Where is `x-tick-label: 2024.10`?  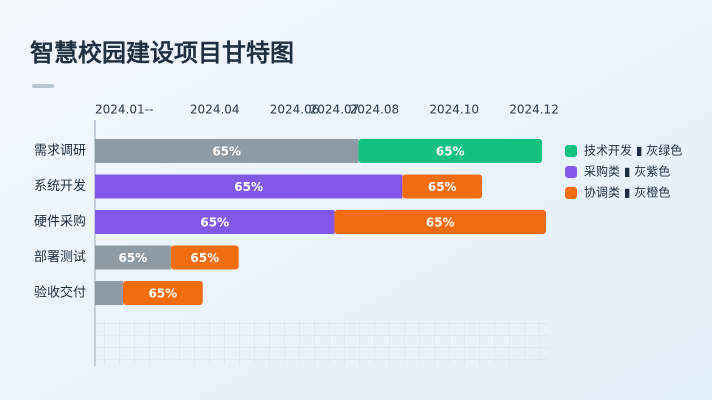 x-tick-label: 2024.10 is located at coordinates (454, 110).